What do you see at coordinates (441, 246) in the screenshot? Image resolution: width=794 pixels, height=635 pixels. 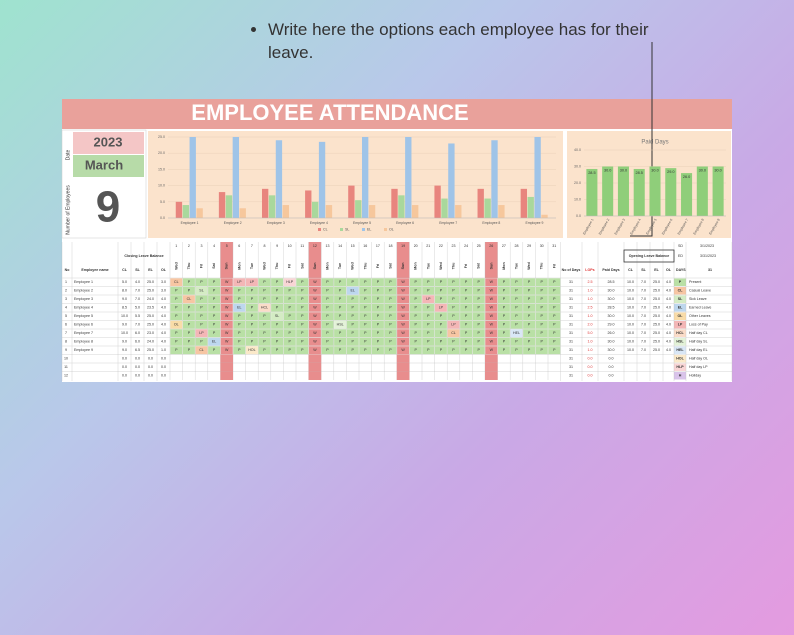 I see `day-number: 22` at bounding box center [441, 246].